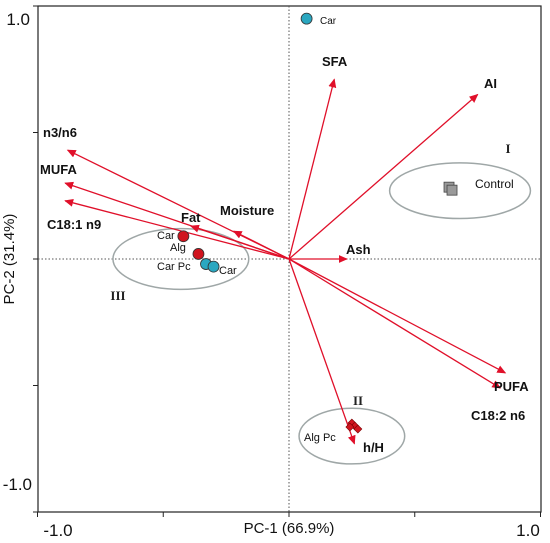  Describe the element at coordinates (58, 169) in the screenshot. I see `loading-label-mufa: MUFA` at that location.